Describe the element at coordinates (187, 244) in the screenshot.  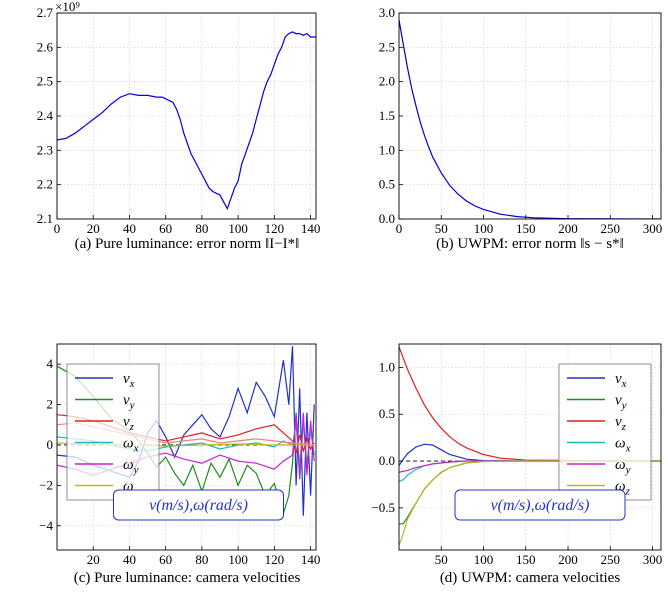
I see `chart-caption: (a) Pure luminance: error norm ‖I−I*‖` at that location.